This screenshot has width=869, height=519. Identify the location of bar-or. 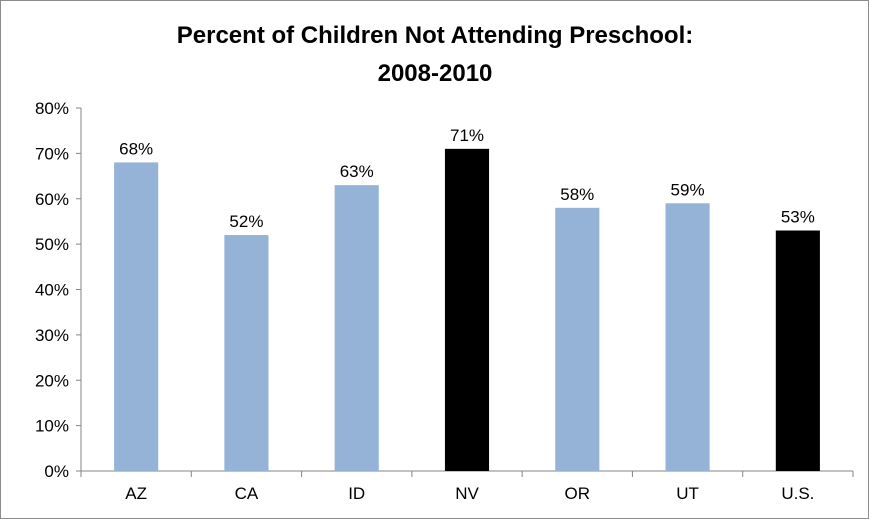
(577, 339).